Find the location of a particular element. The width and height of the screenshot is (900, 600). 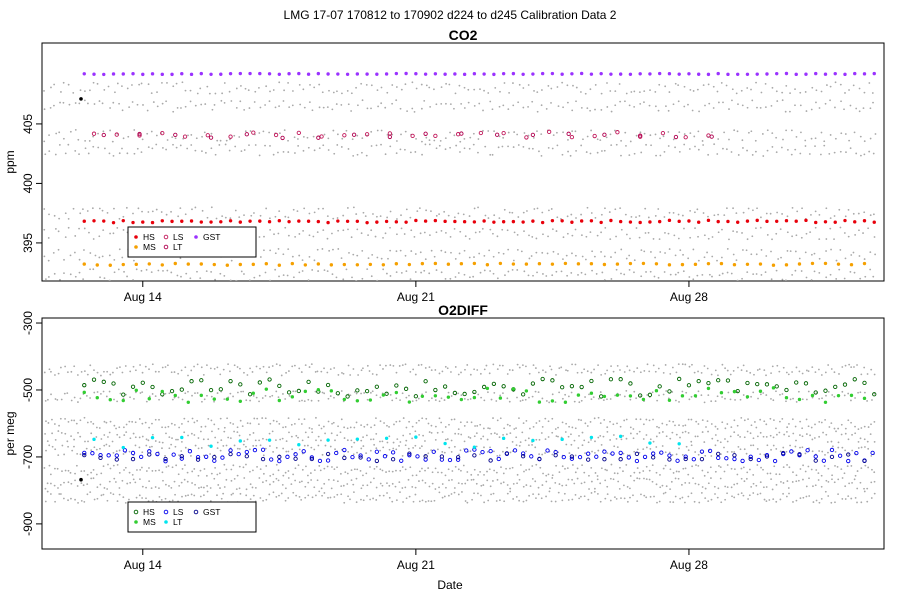

o2diff-point-gst is located at coordinates (637, 453).